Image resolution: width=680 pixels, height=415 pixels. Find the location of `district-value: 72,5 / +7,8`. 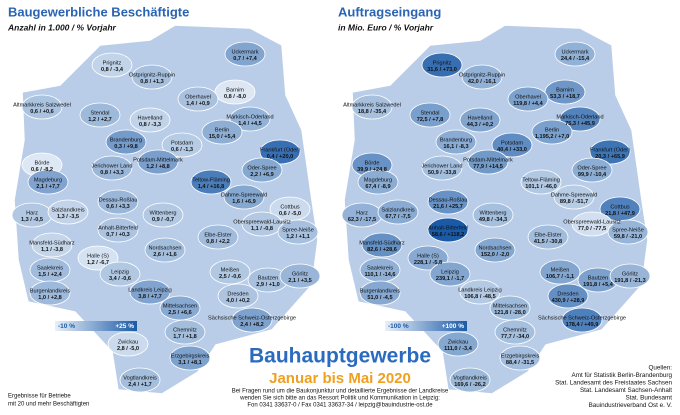

district-value: 72,5 / +7,8 is located at coordinates (430, 120).